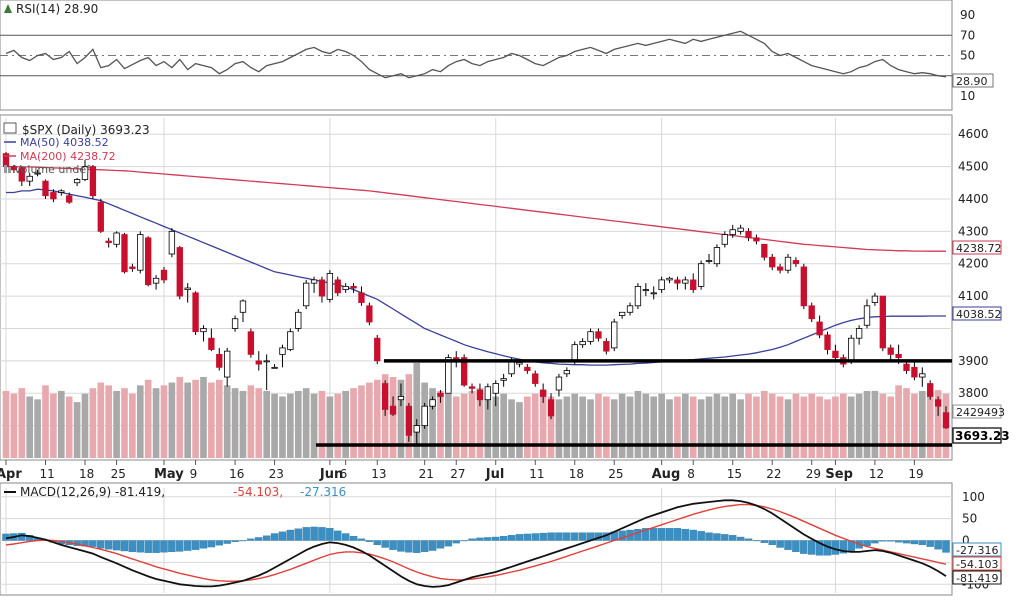 This screenshot has height=607, width=1024. Describe the element at coordinates (57, 9) in the screenshot. I see `rsi-legend-text: RSI(14) 28.90` at that location.